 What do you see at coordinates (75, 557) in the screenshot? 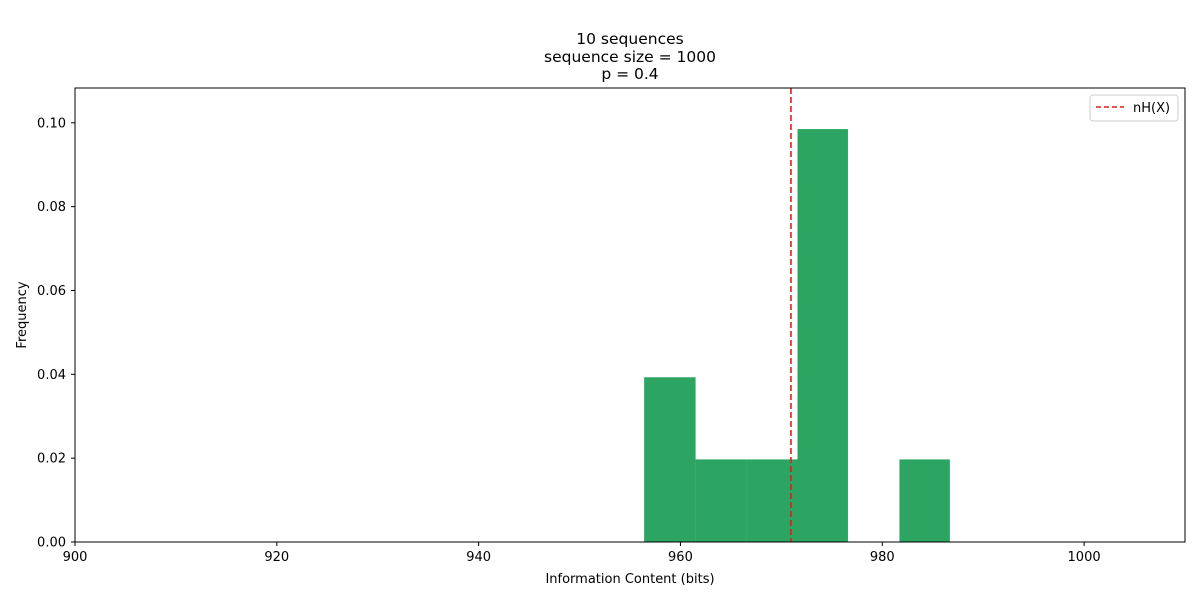
I see `x-tick-label: 900` at bounding box center [75, 557].